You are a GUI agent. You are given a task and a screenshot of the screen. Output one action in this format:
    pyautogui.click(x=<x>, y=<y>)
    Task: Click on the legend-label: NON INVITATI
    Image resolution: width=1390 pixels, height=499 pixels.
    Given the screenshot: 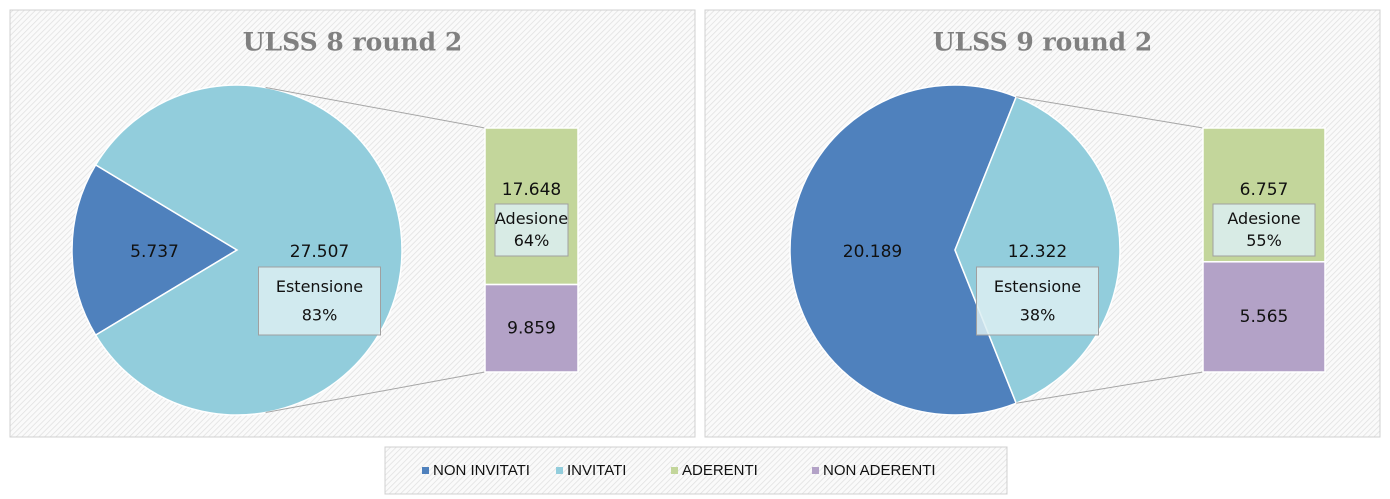 What is the action you would take?
    pyautogui.click(x=481, y=470)
    